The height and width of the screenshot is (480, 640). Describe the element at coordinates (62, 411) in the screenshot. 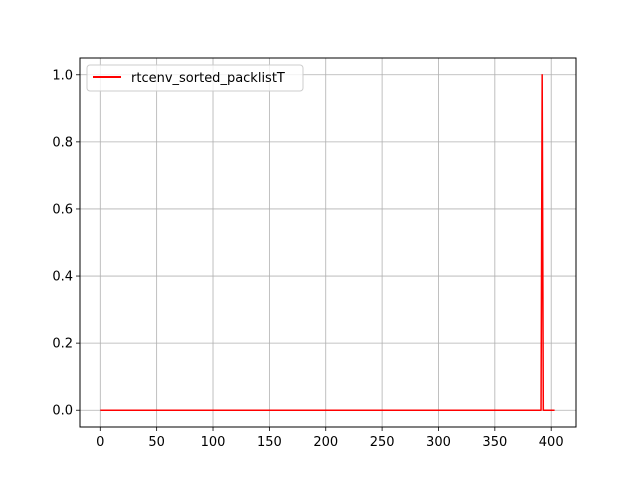

I see `y-tick-label: 0.0` at that location.